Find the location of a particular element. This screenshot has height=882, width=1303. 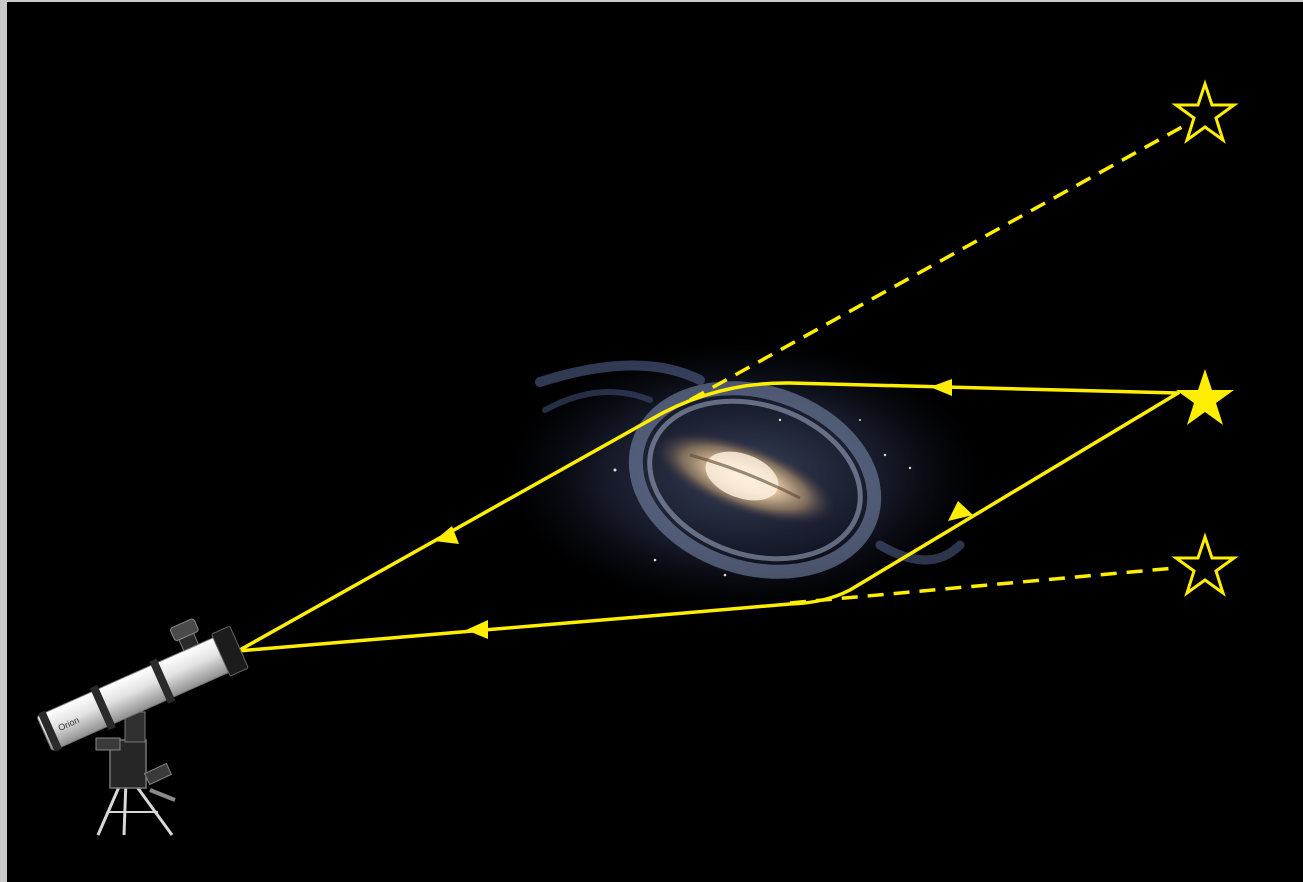

arrow-lower-right is located at coordinates (960, 511).